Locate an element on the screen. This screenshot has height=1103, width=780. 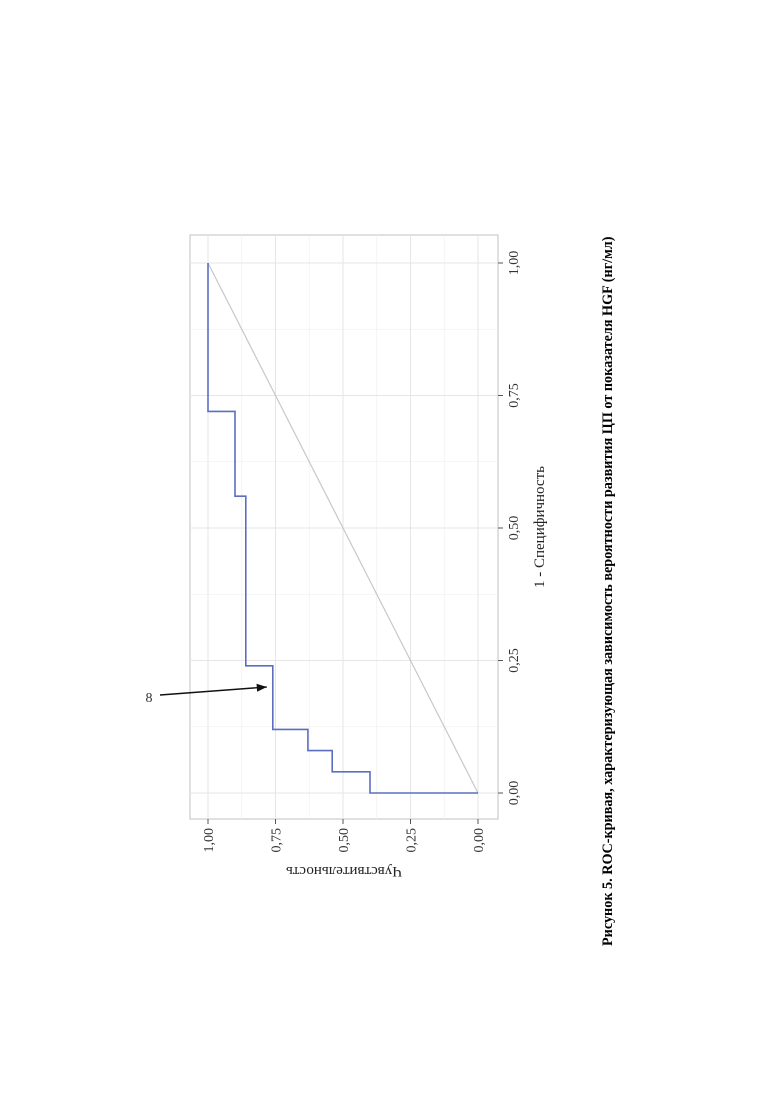
x-axis-title: 1 - Специфичность is located at coordinates (540, 527).